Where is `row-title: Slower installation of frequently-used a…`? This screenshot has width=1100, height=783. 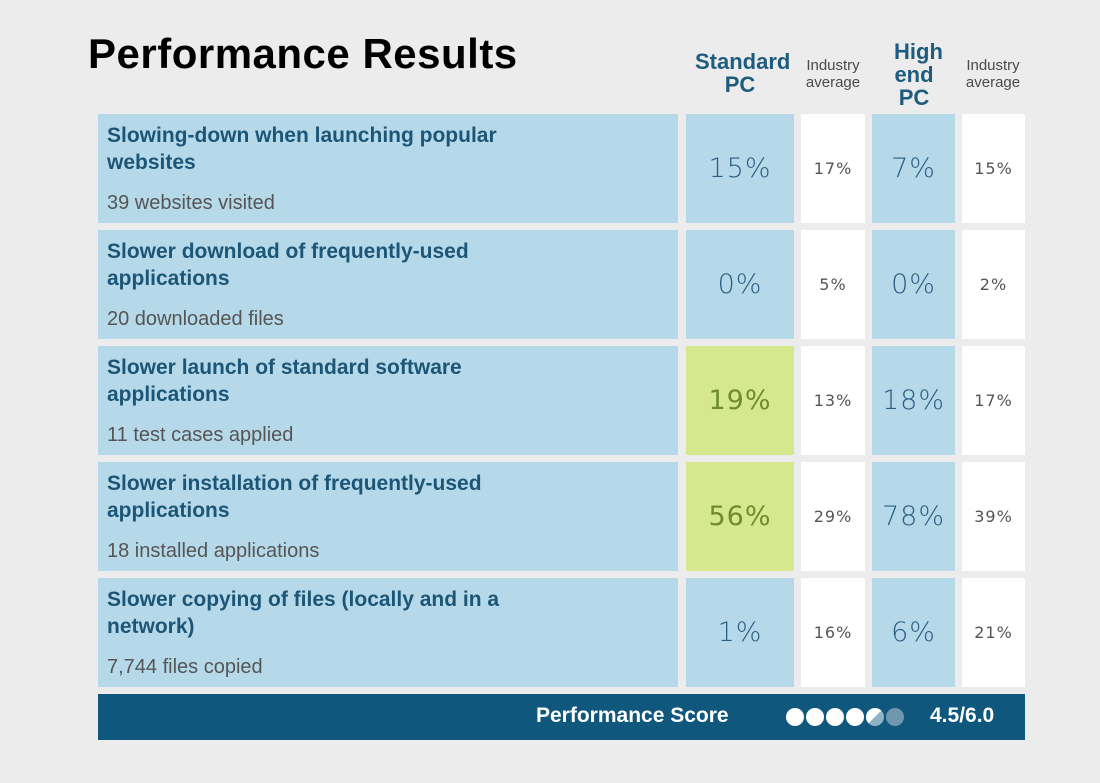 row-title: Slower installation of frequently-used a… is located at coordinates (294, 497).